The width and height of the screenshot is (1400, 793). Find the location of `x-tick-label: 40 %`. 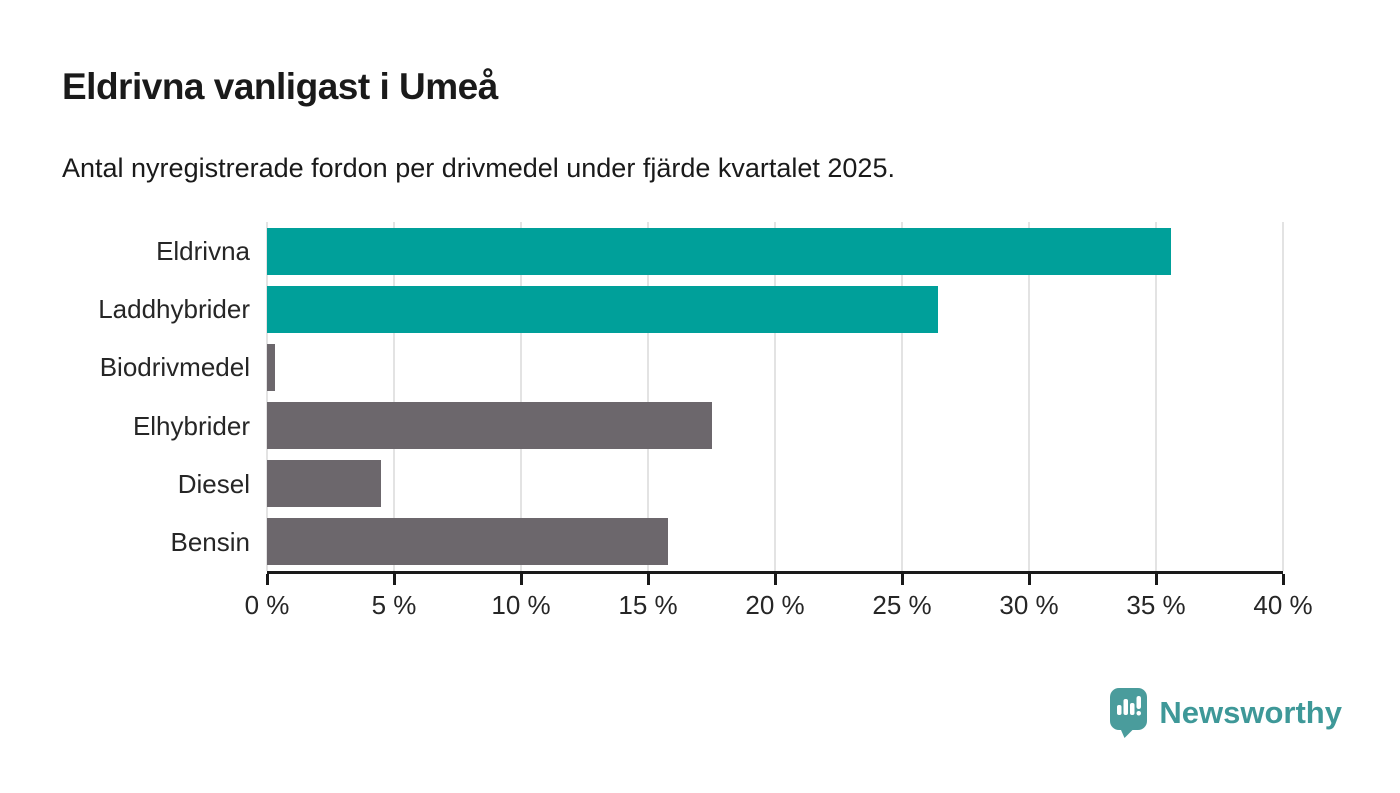

x-tick-label: 40 % is located at coordinates (1283, 605).